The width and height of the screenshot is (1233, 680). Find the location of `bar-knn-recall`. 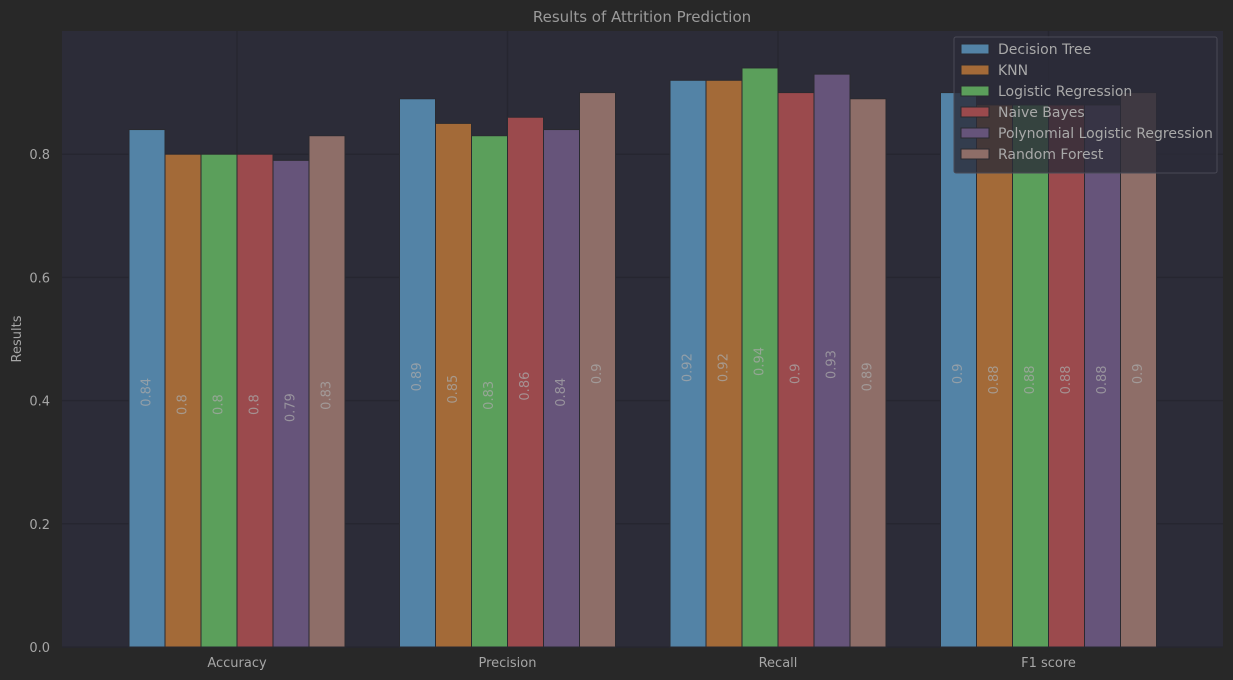

bar-knn-recall is located at coordinates (724, 363).